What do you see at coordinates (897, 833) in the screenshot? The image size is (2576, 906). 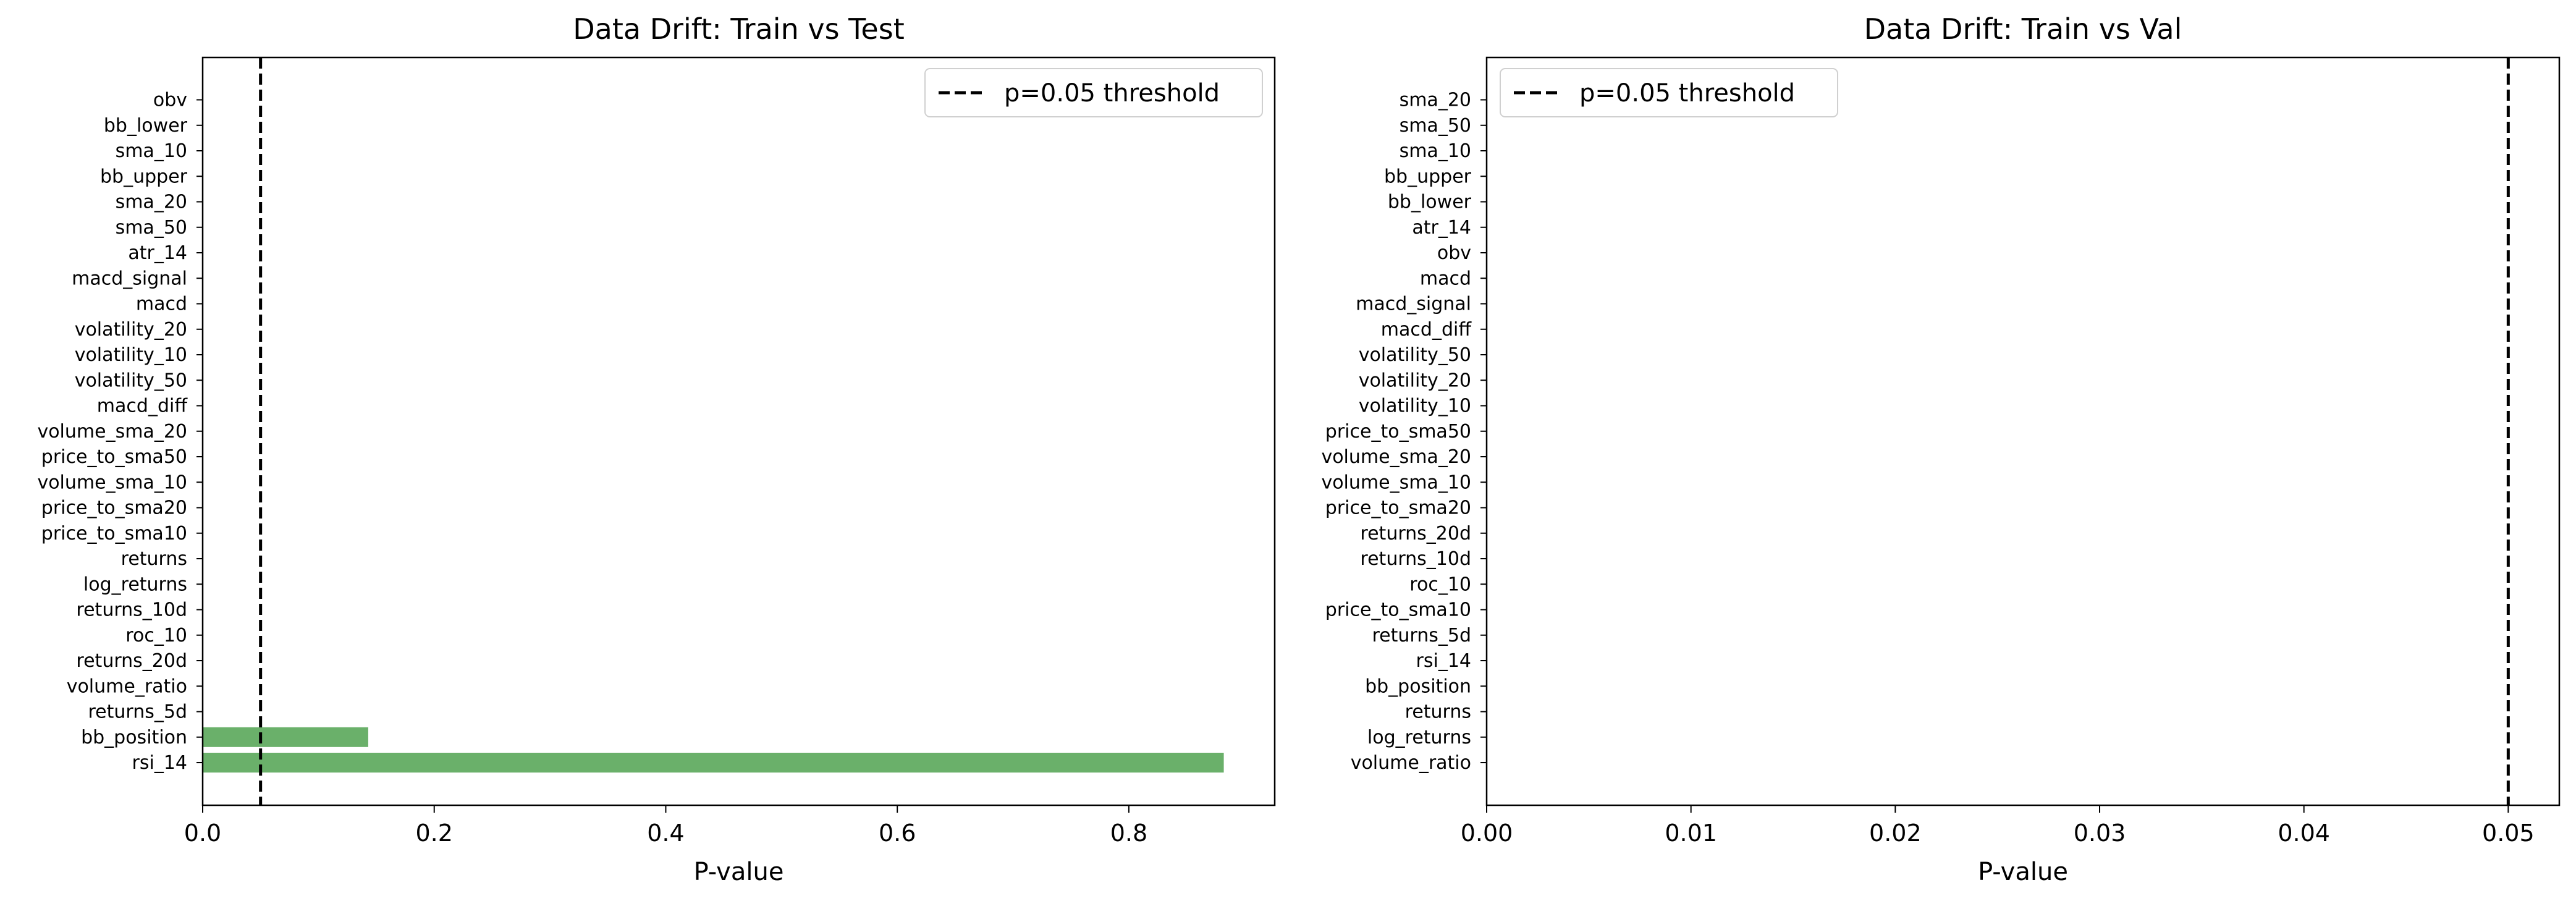 I see `x-tick-label: 0.6` at bounding box center [897, 833].